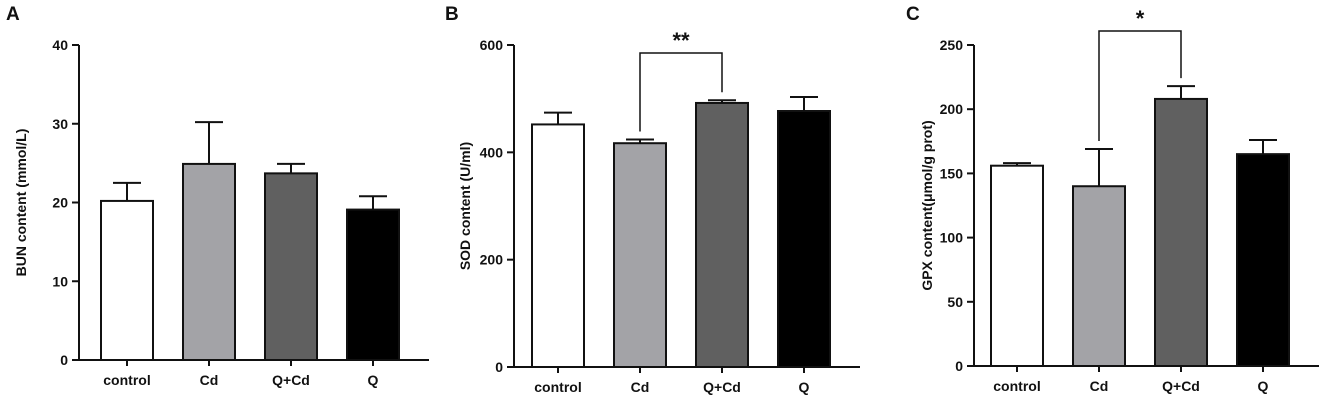  What do you see at coordinates (60, 281) in the screenshot?
I see `y-tick-label: 10` at bounding box center [60, 281].